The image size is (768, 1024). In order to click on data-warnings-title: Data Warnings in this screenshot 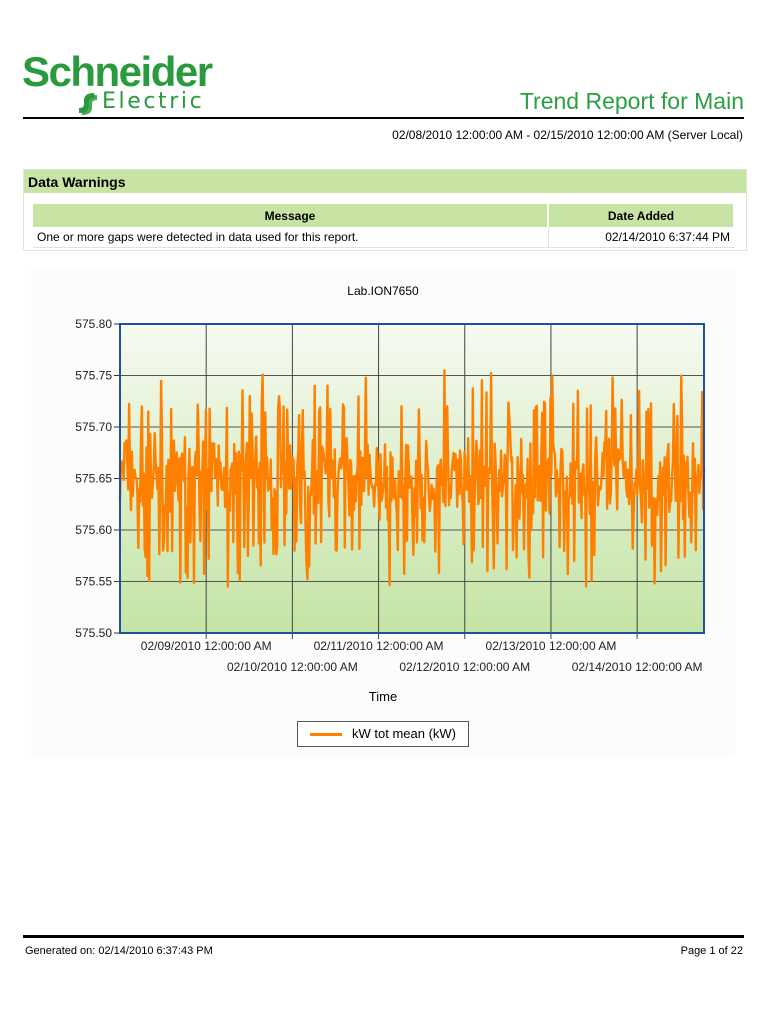, I will do `click(385, 181)`.